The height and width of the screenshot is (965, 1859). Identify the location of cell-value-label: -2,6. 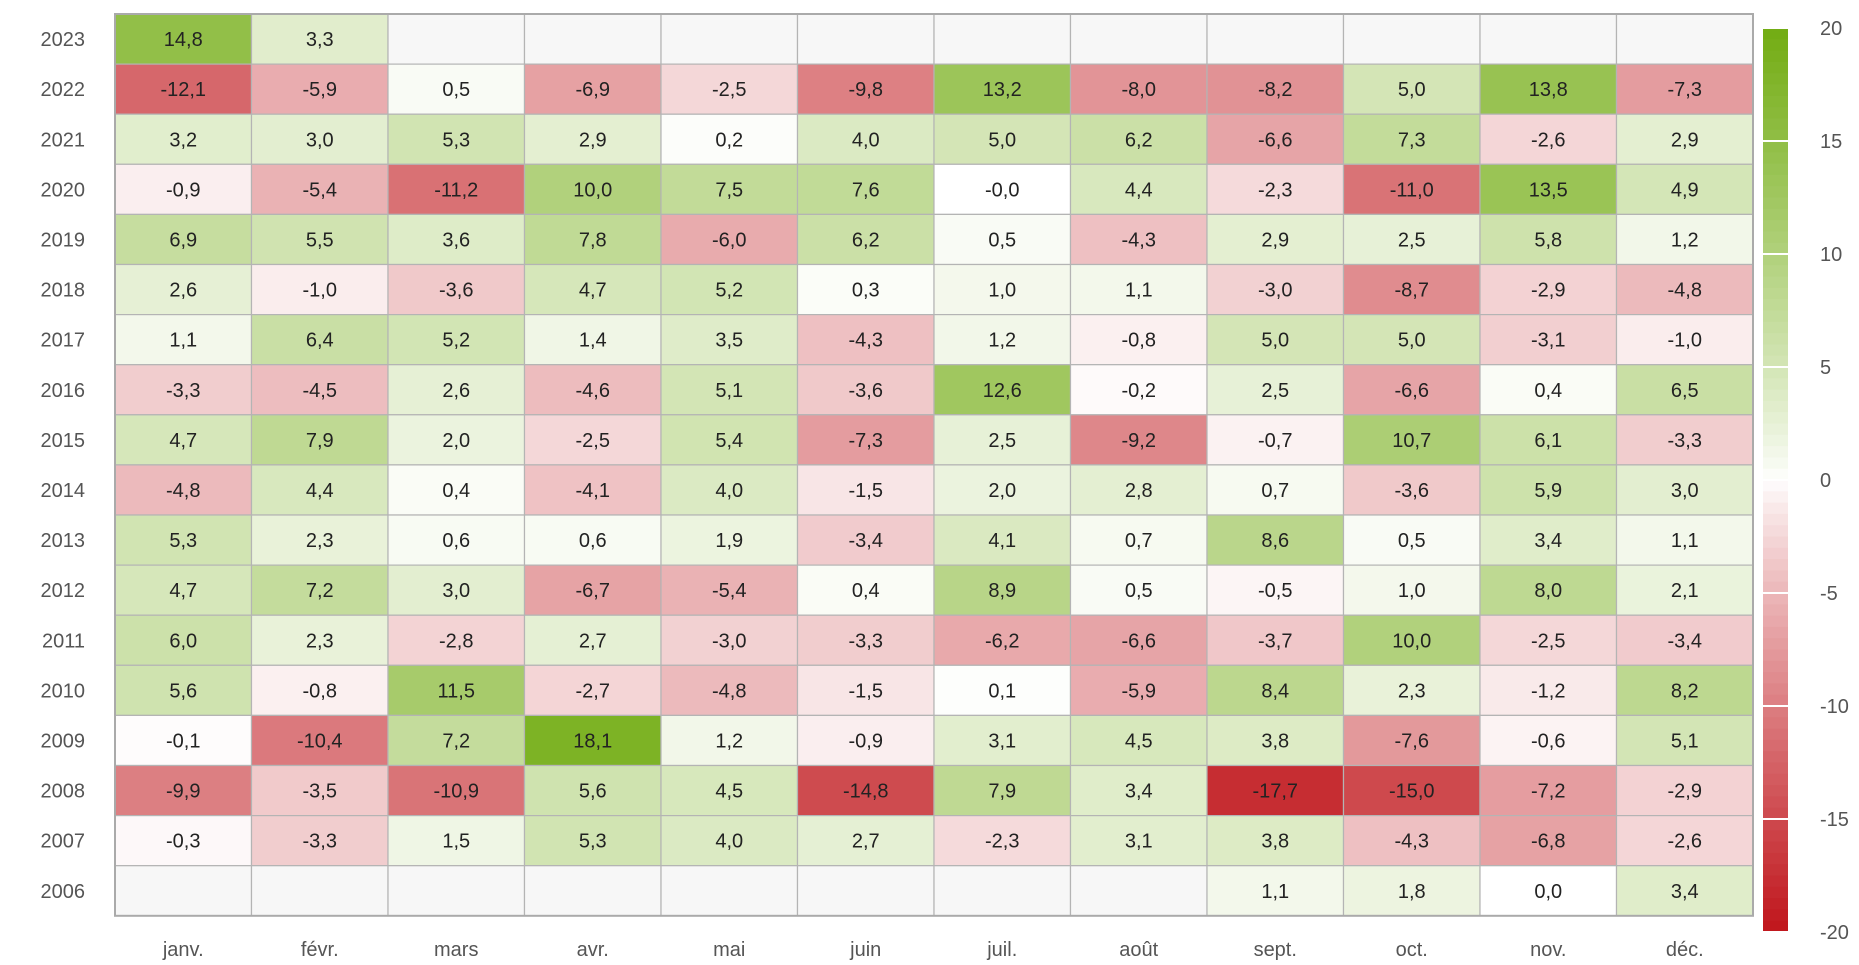
(1685, 842).